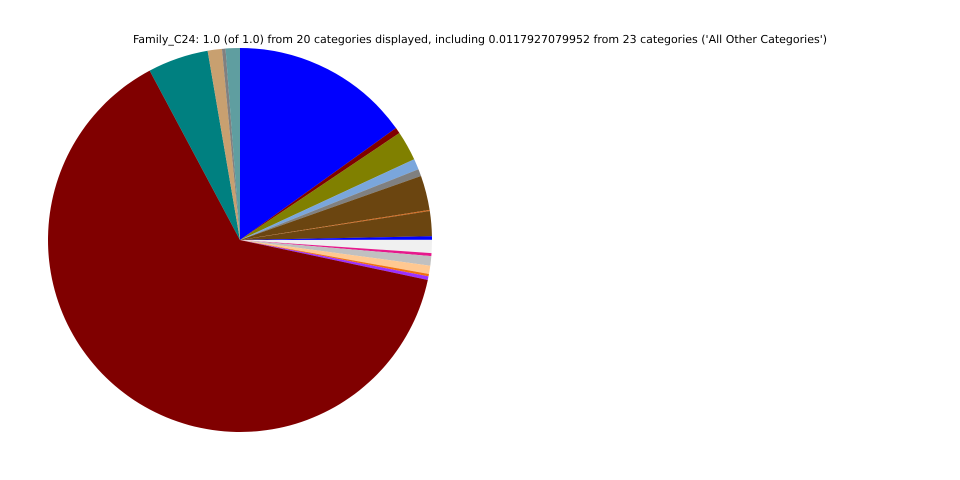 Image resolution: width=960 pixels, height=480 pixels. I want to click on text: Family_C24: 1.0 (of 1.0) from 20 categories displayed, including 0.0117927079952 from 23 categories ('All Other Categories'), so click(480, 39).